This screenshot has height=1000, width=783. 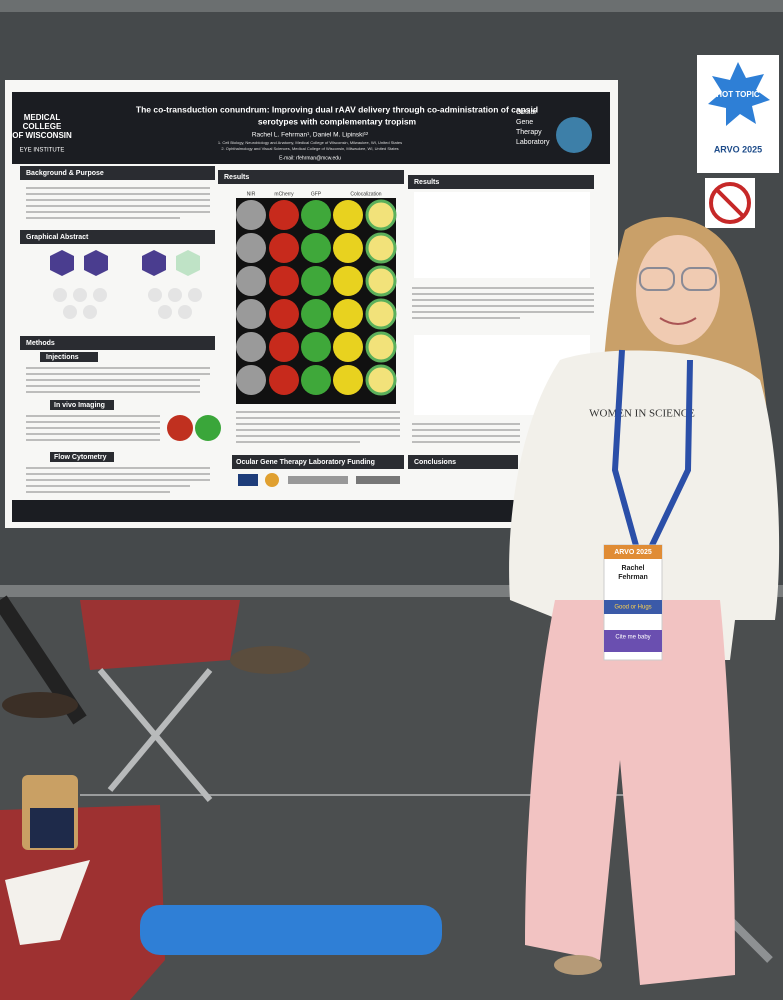 What do you see at coordinates (730, 203) in the screenshot?
I see `no-photo-icon` at bounding box center [730, 203].